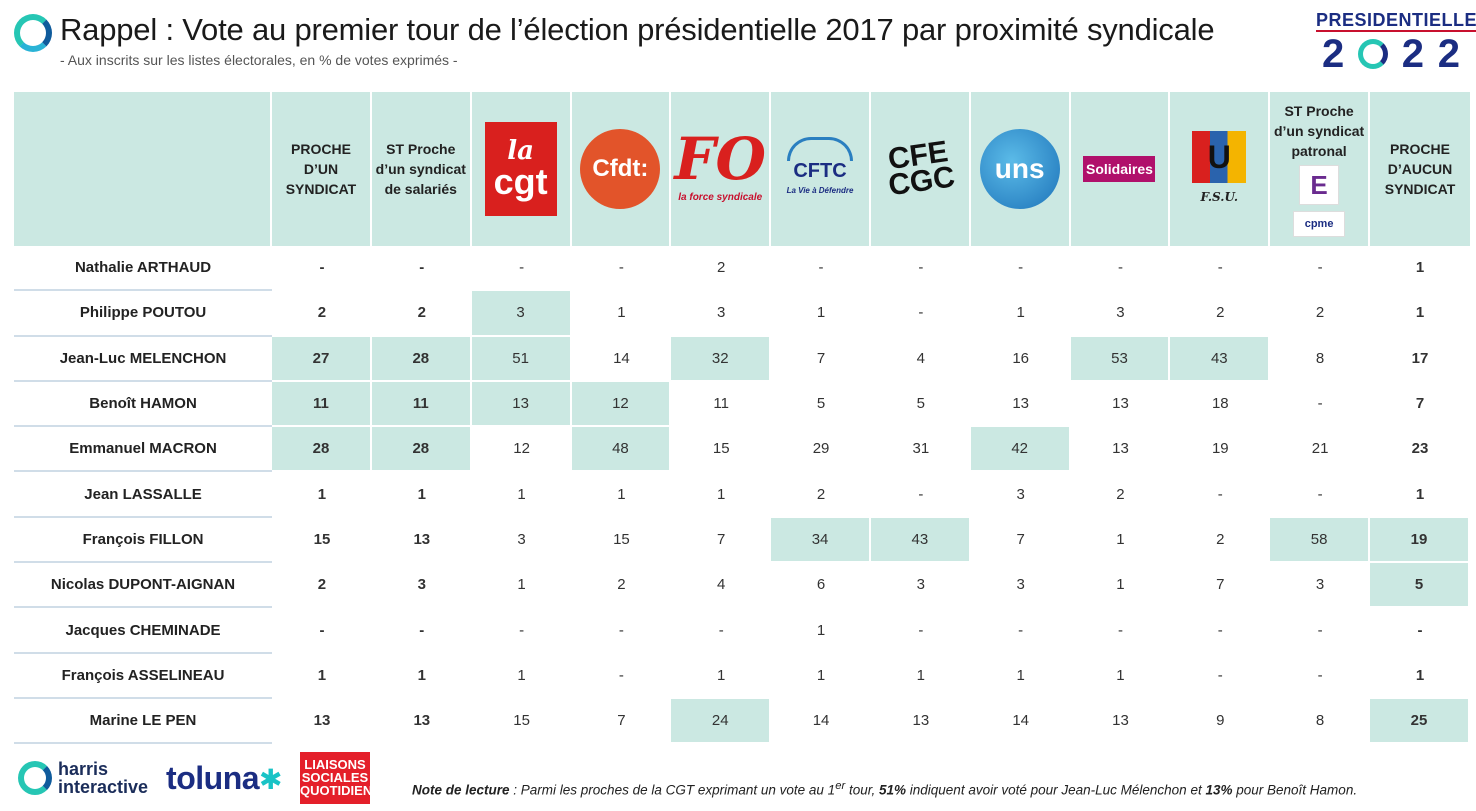  I want to click on candidate-name: Benoît HAMON, so click(143, 405).